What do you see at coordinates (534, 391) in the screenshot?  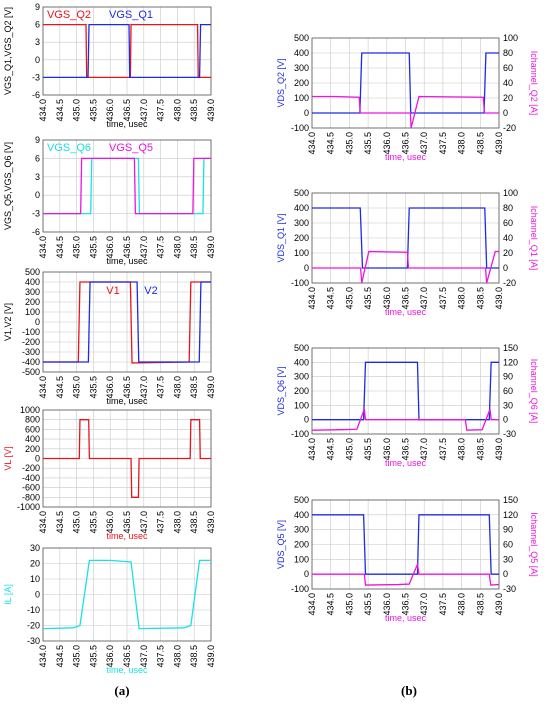 I see `y2-axis-label: Ichannel_Q6 [A]` at bounding box center [534, 391].